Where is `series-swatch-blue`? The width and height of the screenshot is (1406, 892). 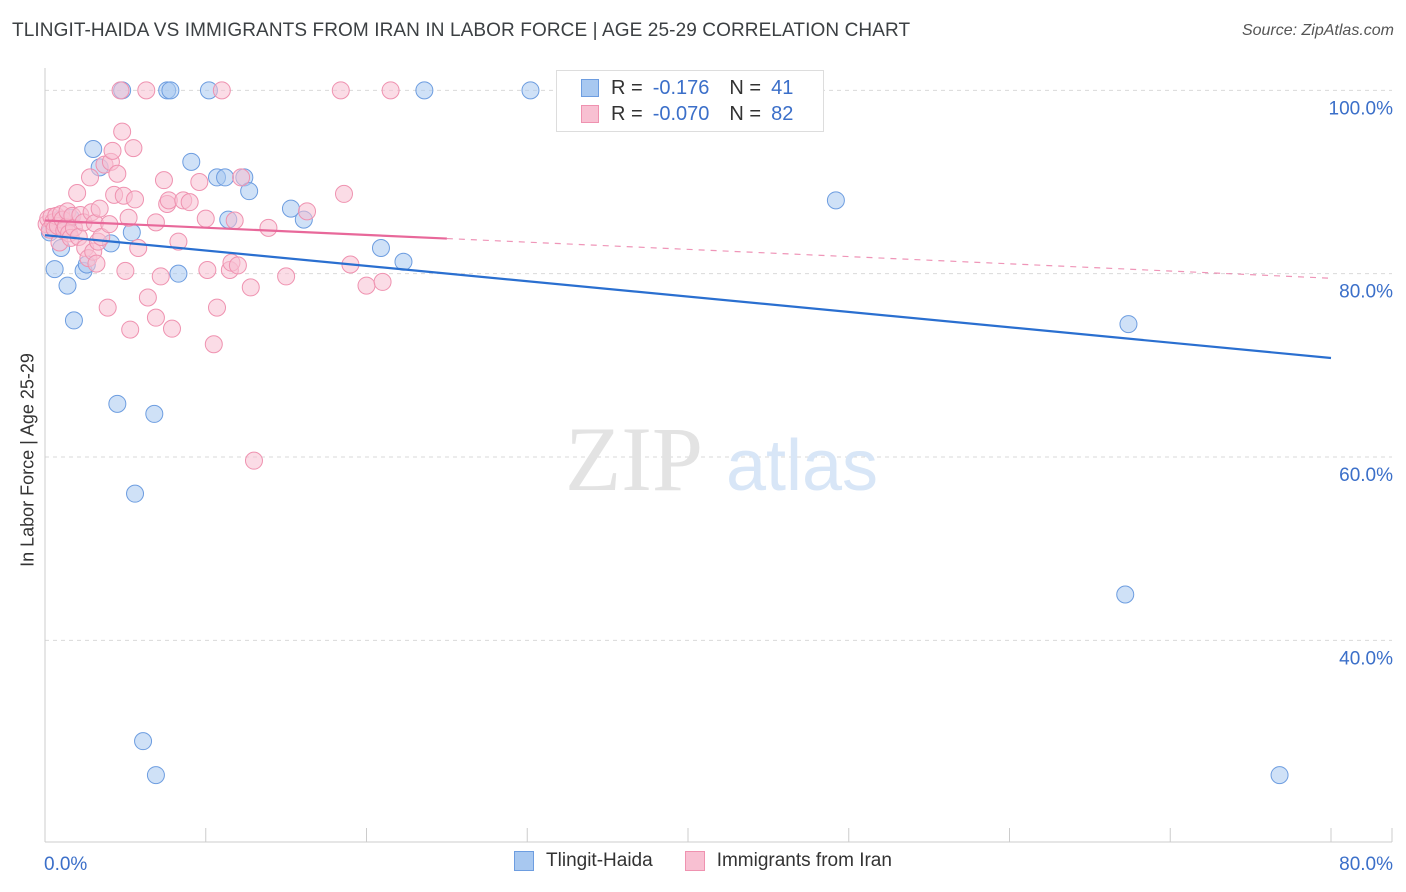
series-swatch-blue is located at coordinates (524, 861).